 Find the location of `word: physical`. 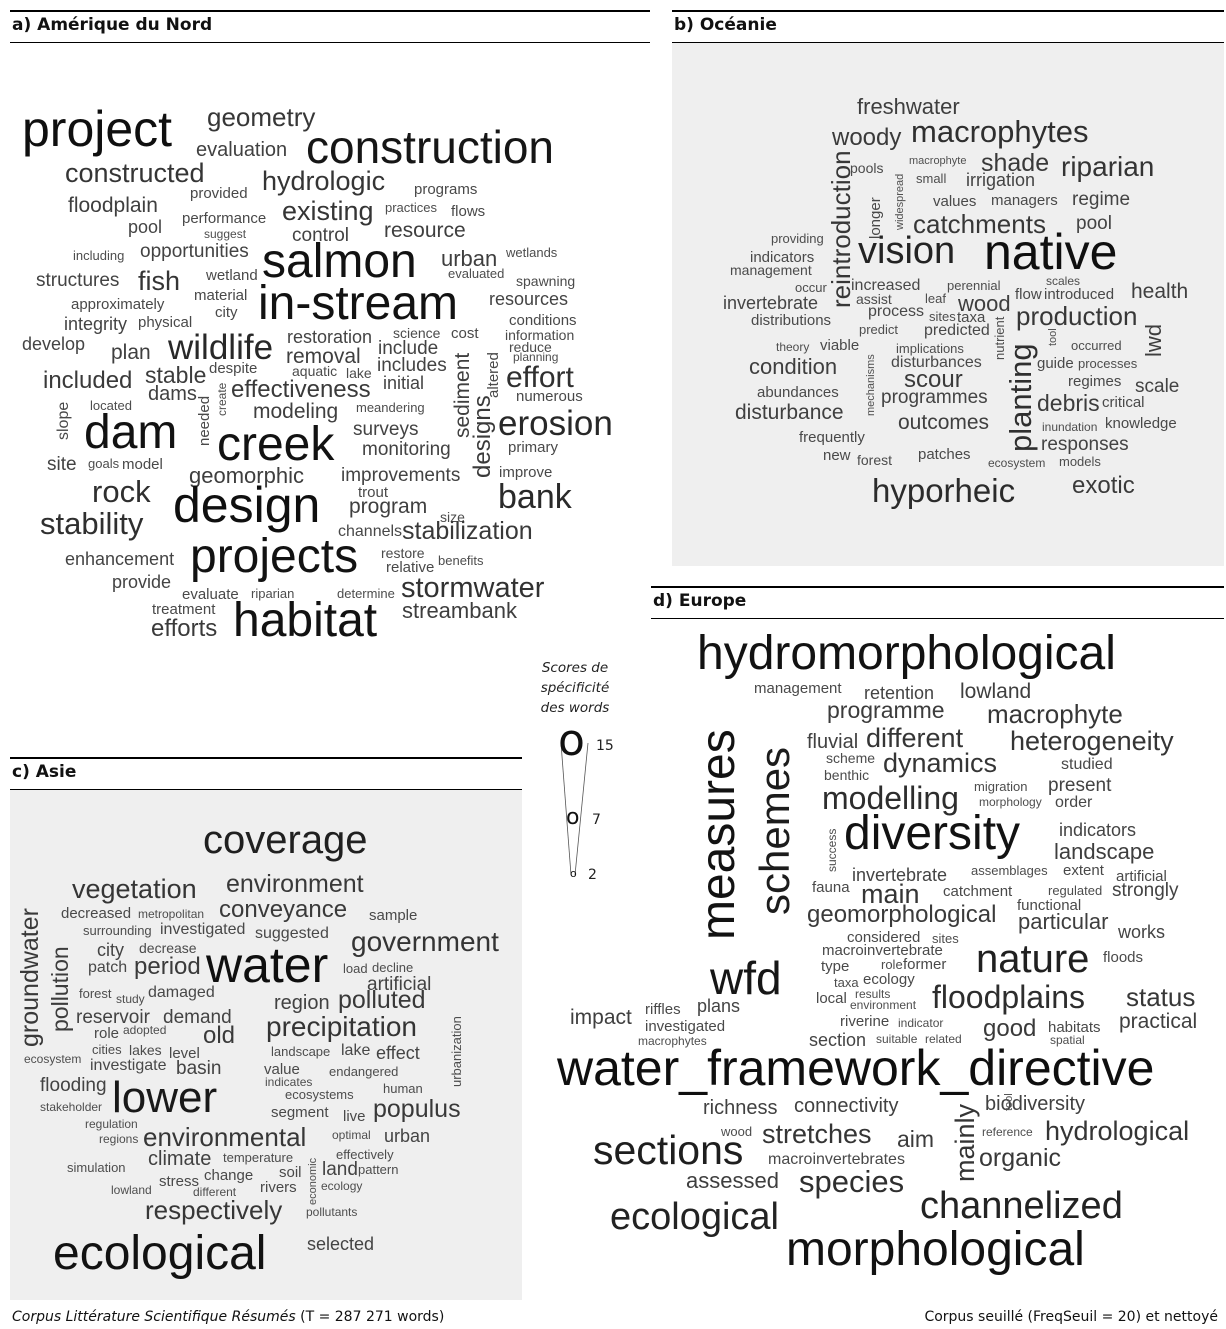

word: physical is located at coordinates (165, 322).